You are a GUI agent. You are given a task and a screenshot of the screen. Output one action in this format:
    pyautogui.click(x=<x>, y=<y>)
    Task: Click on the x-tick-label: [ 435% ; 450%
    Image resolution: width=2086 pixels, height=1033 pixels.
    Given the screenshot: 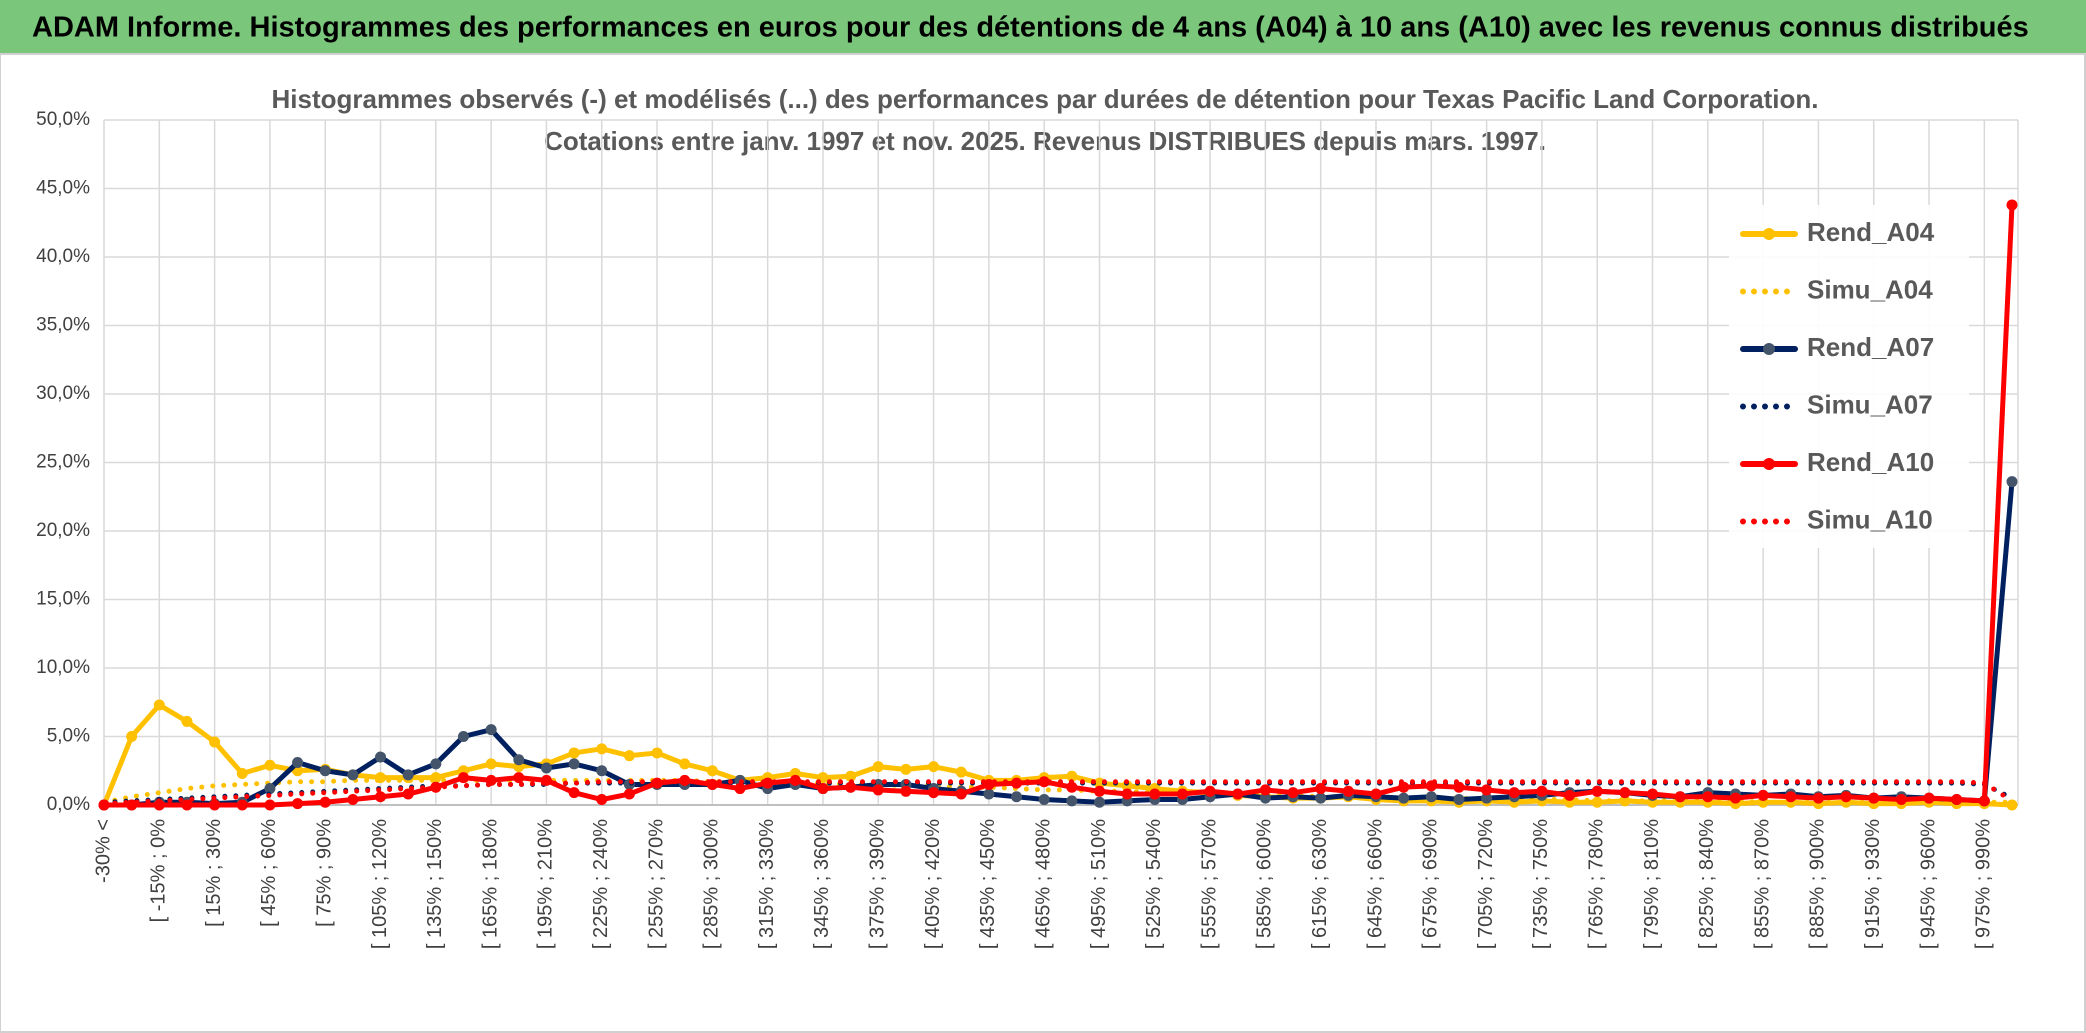 What is the action you would take?
    pyautogui.click(x=988, y=884)
    